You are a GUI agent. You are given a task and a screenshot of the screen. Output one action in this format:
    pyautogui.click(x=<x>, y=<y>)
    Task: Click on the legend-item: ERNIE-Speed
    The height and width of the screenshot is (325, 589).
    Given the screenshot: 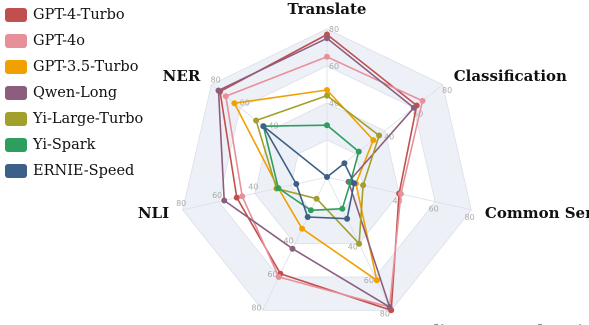 What is the action you would take?
    pyautogui.click(x=74, y=171)
    